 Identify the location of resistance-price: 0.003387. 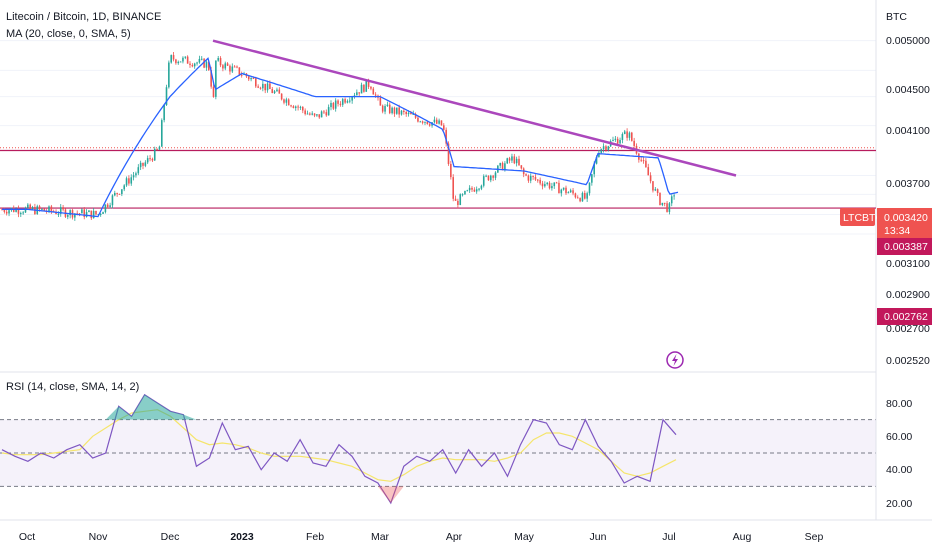
(906, 247).